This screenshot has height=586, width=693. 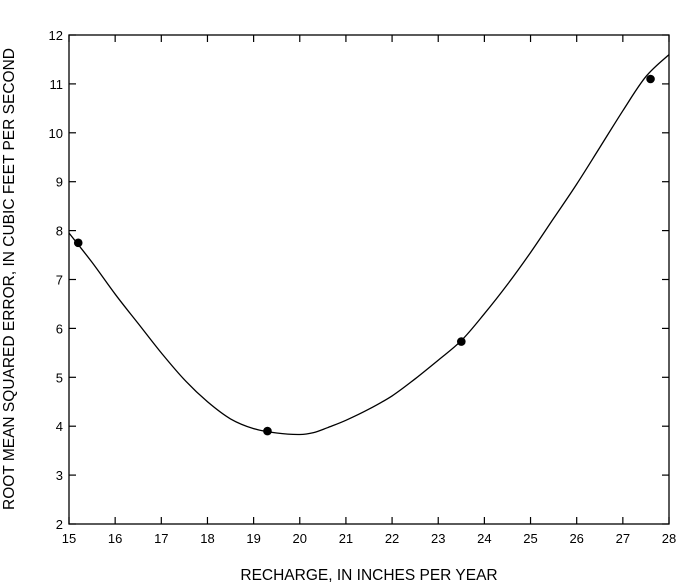 I want to click on y-tick-label-6: 8, so click(x=59, y=231).